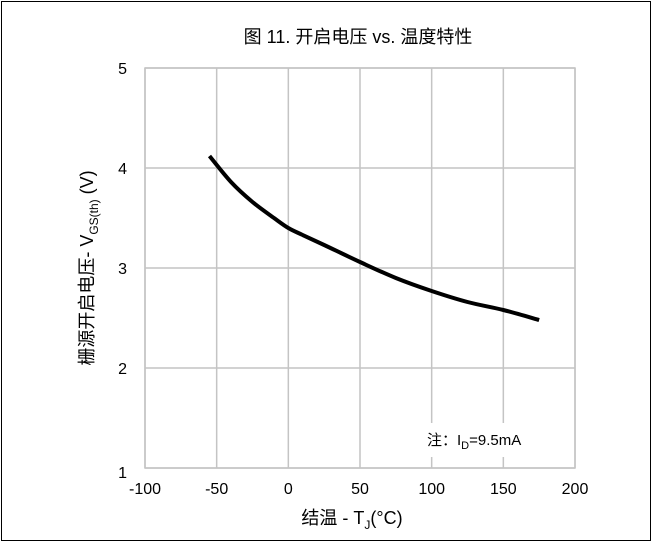 Image resolution: width=653 pixels, height=541 pixels. What do you see at coordinates (122, 473) in the screenshot?
I see `y-tick-label: 1` at bounding box center [122, 473].